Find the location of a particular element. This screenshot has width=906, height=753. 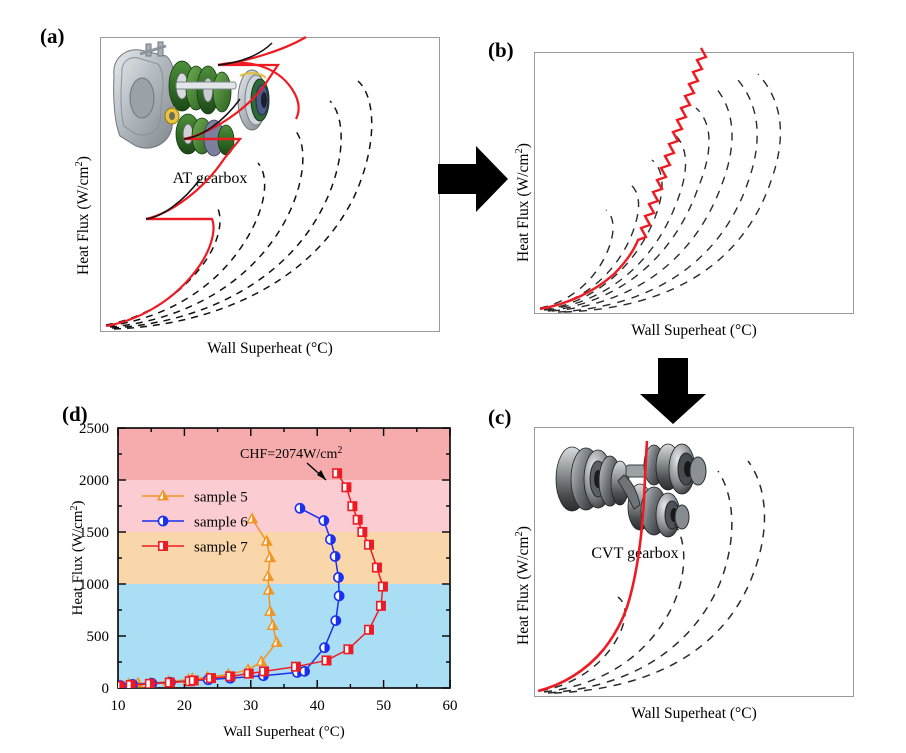

panel-c-y-axis-title: Heat Flux (W/cm2) is located at coordinates (523, 585).